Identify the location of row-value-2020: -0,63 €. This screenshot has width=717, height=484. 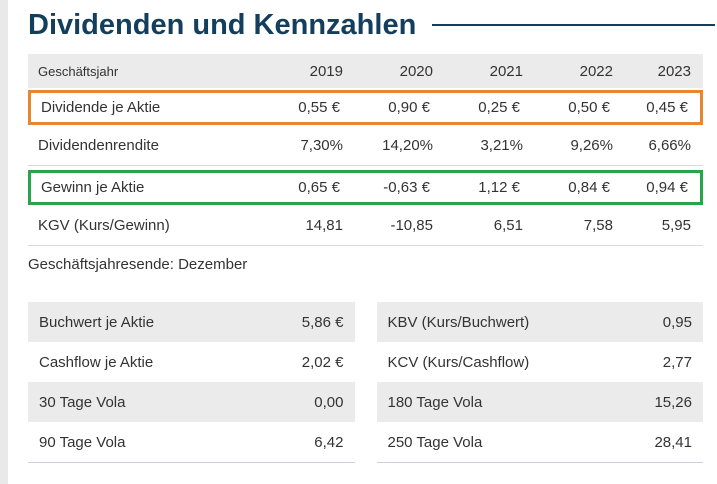
(406, 187).